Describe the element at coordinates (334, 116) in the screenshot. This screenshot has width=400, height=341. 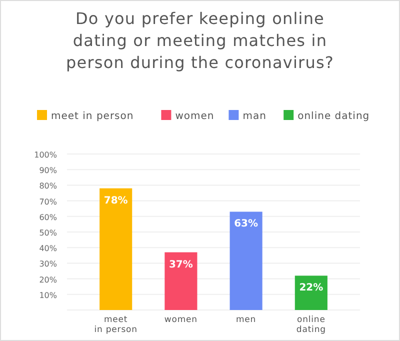
I see `legend-label: online dating` at that location.